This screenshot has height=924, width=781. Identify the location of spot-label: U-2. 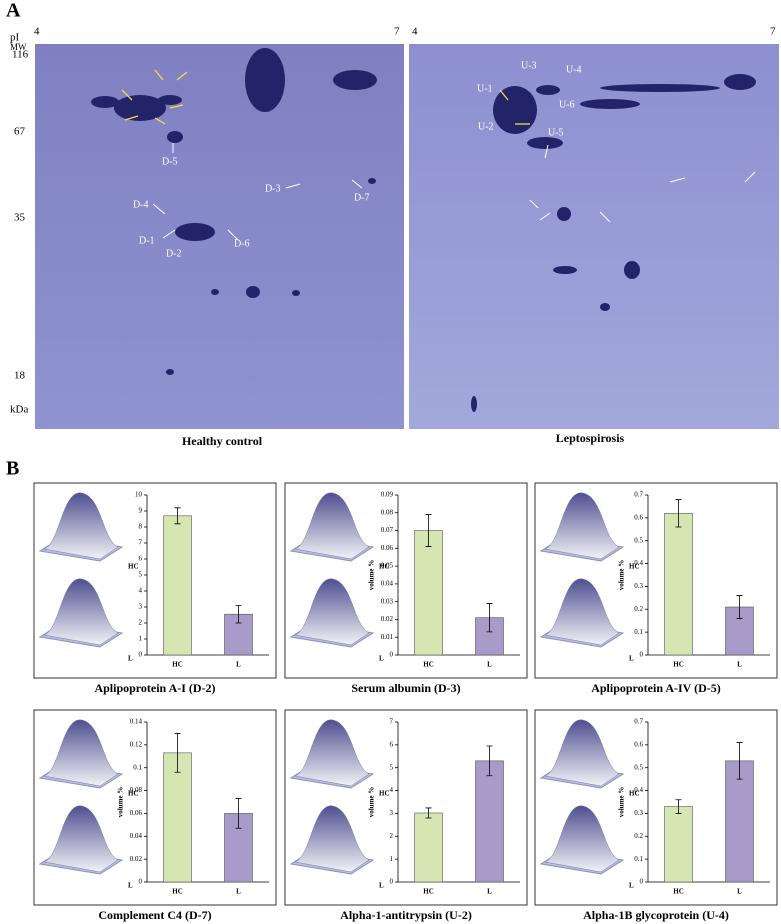
(486, 126).